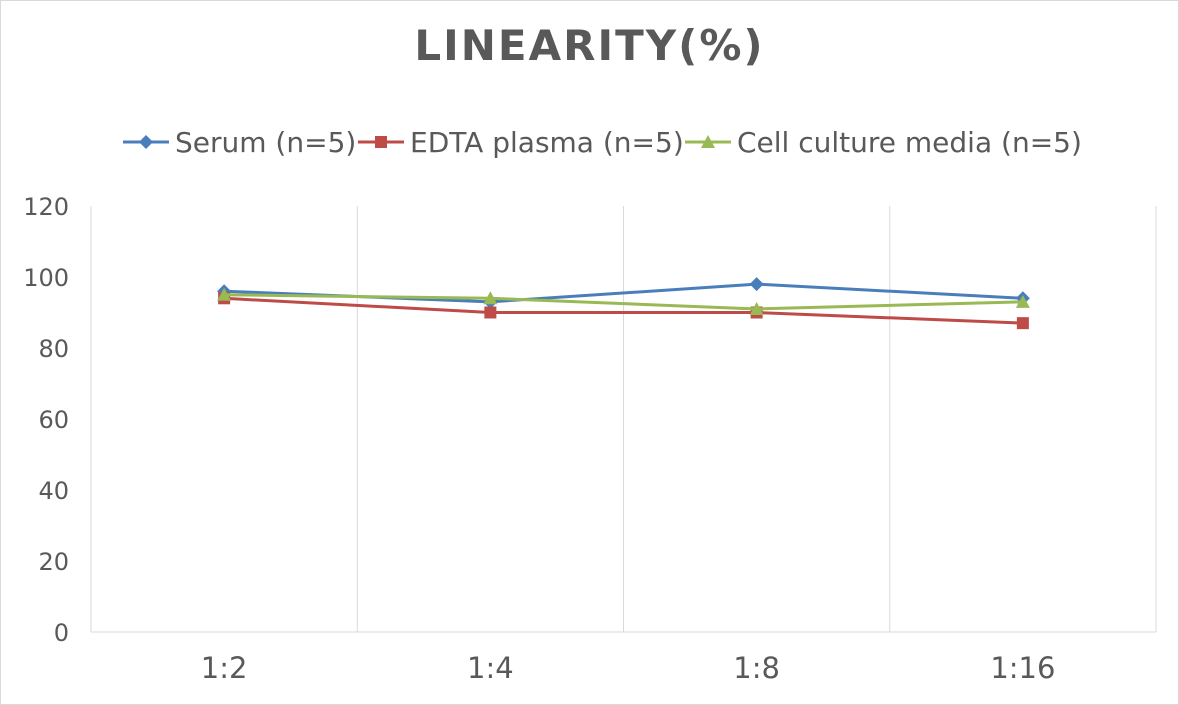 The height and width of the screenshot is (705, 1179). Describe the element at coordinates (1022, 668) in the screenshot. I see `x-tick-label: 1:16` at that location.